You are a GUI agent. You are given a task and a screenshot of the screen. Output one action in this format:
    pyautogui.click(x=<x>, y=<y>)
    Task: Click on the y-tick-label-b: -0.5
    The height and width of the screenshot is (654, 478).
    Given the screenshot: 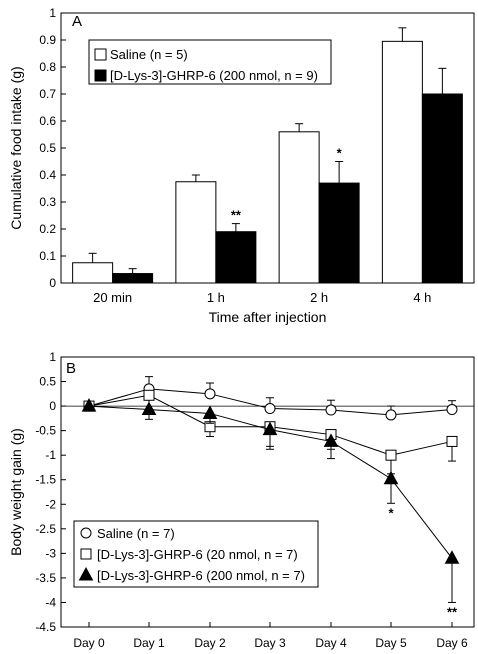 What is the action you would take?
    pyautogui.click(x=45, y=431)
    